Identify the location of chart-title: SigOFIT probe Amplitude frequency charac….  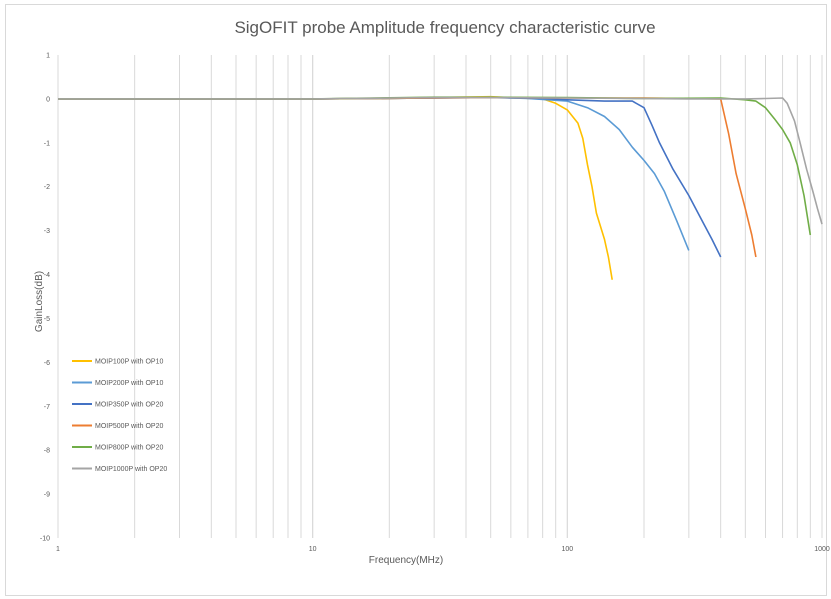
(444, 27).